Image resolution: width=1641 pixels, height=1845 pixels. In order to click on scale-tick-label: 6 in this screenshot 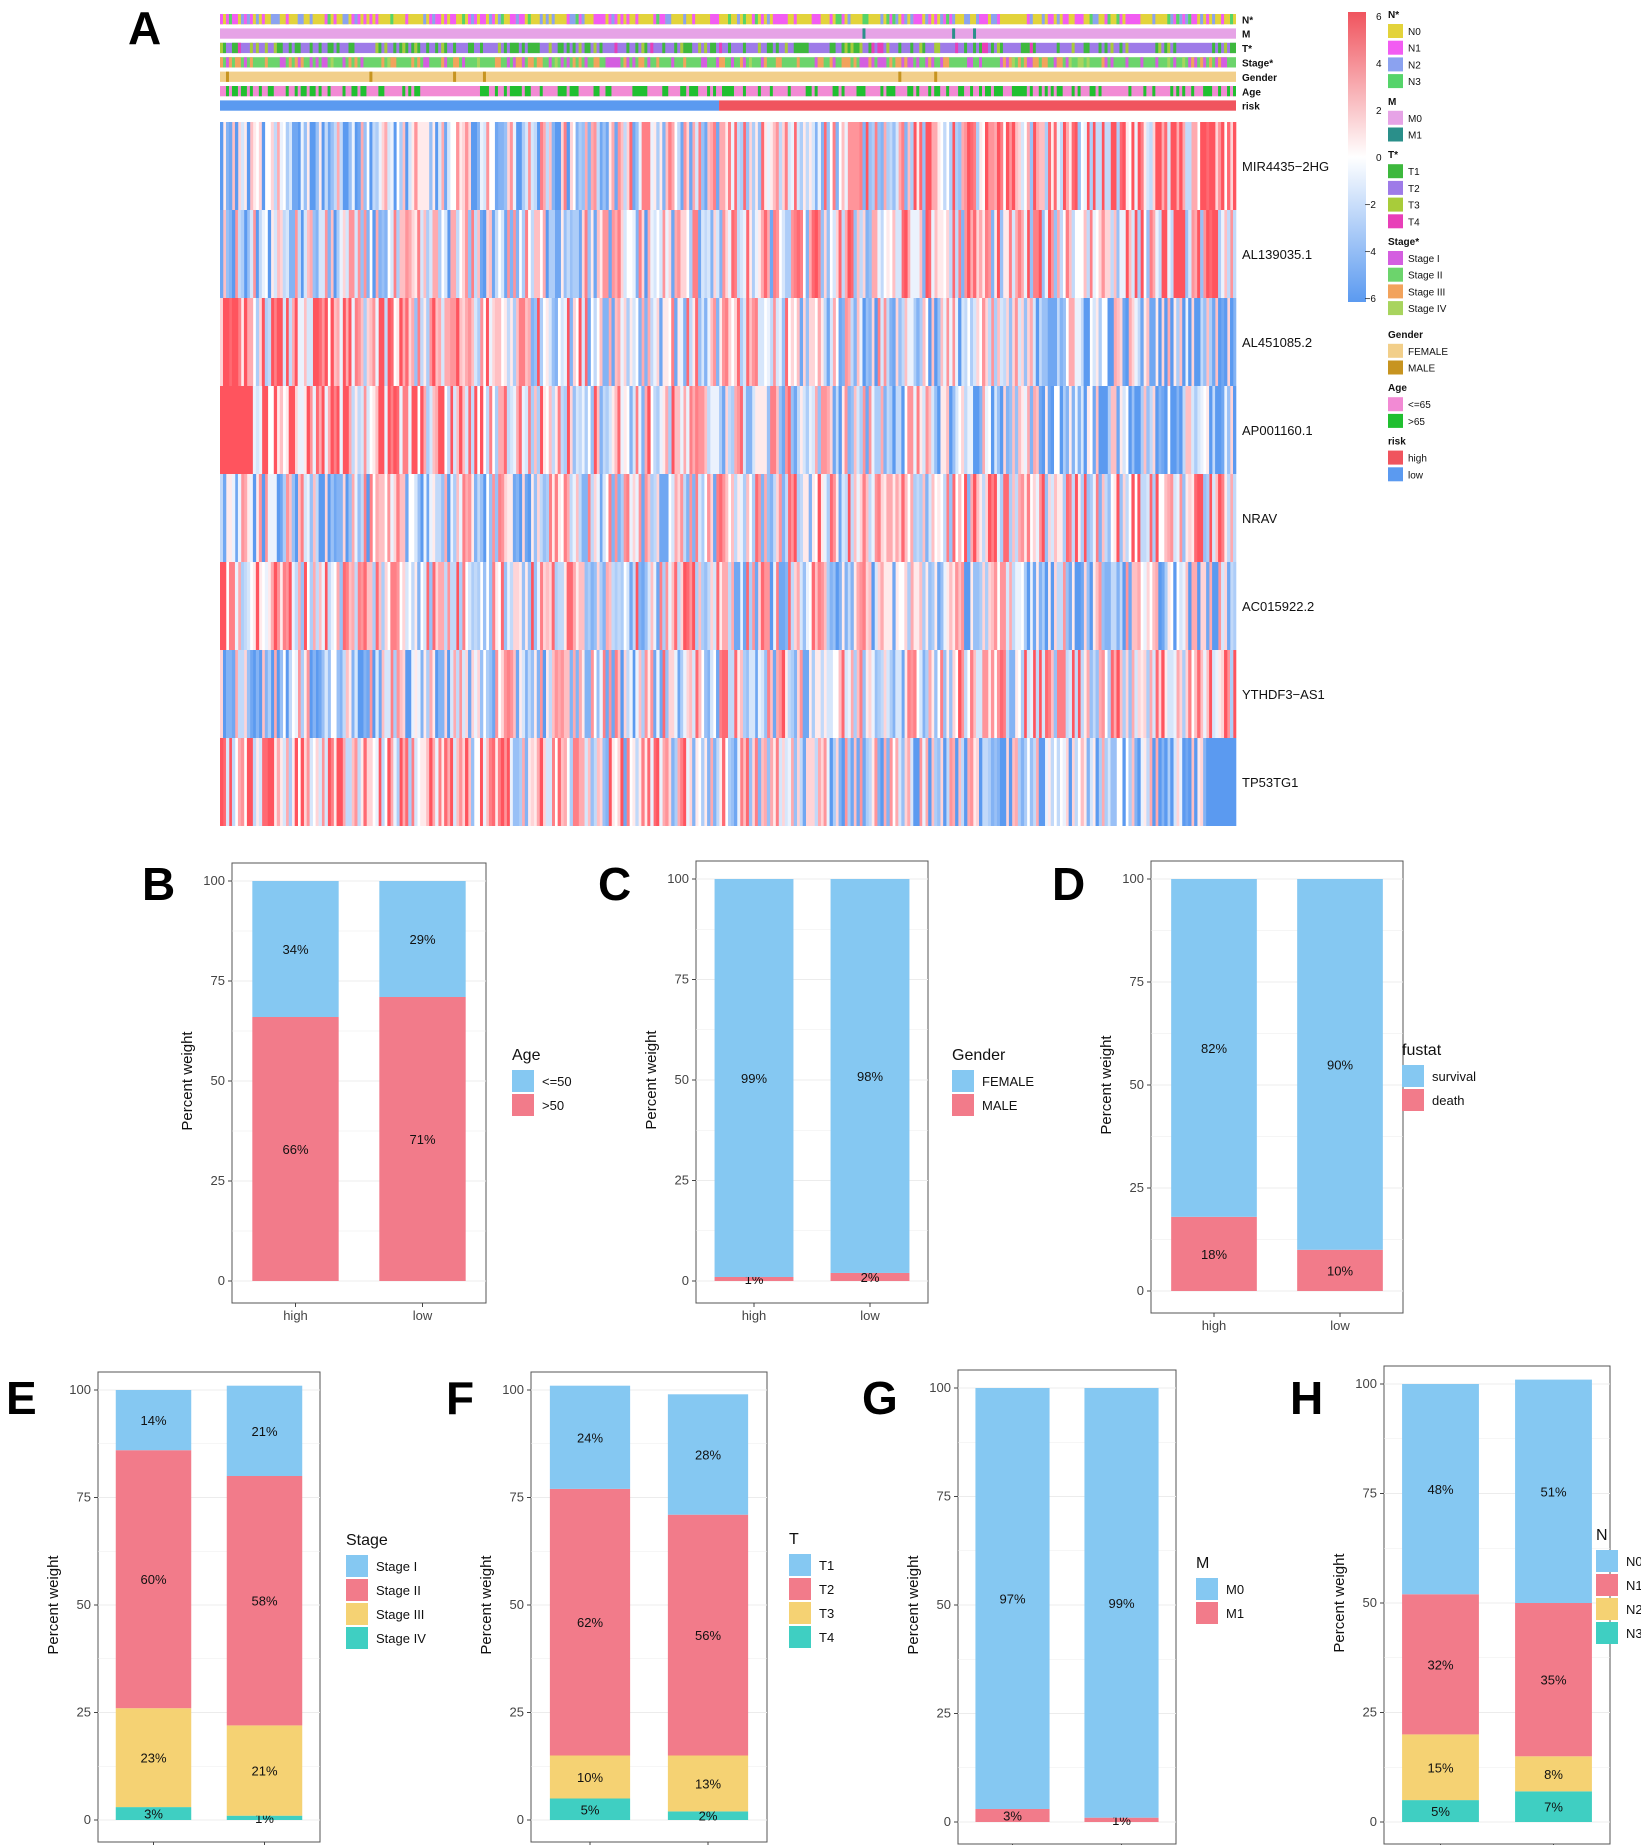, I will do `click(1379, 17)`.